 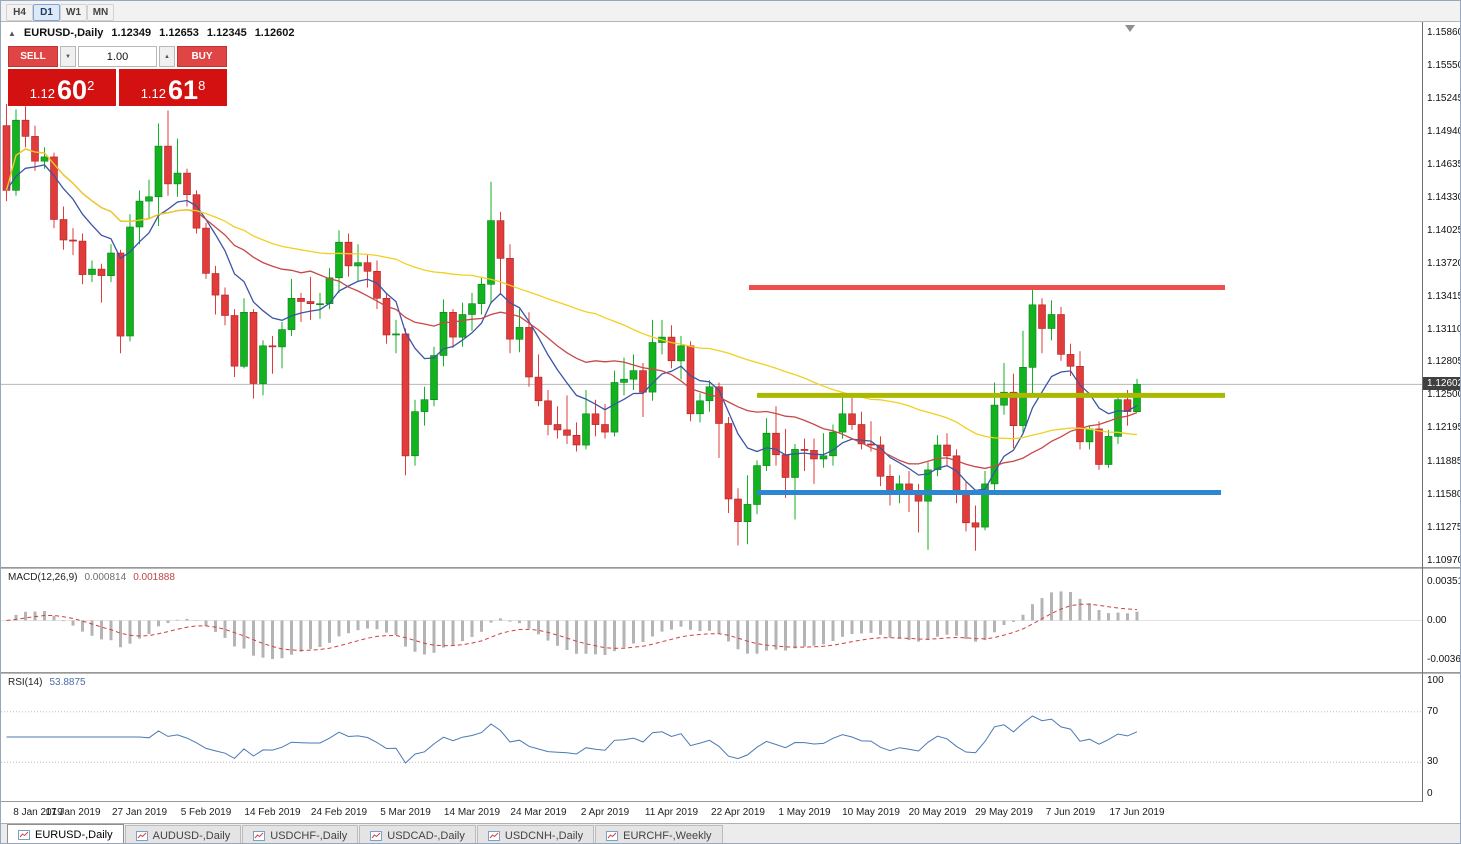 What do you see at coordinates (1444, 66) in the screenshot?
I see `axis-label: 1.15550` at bounding box center [1444, 66].